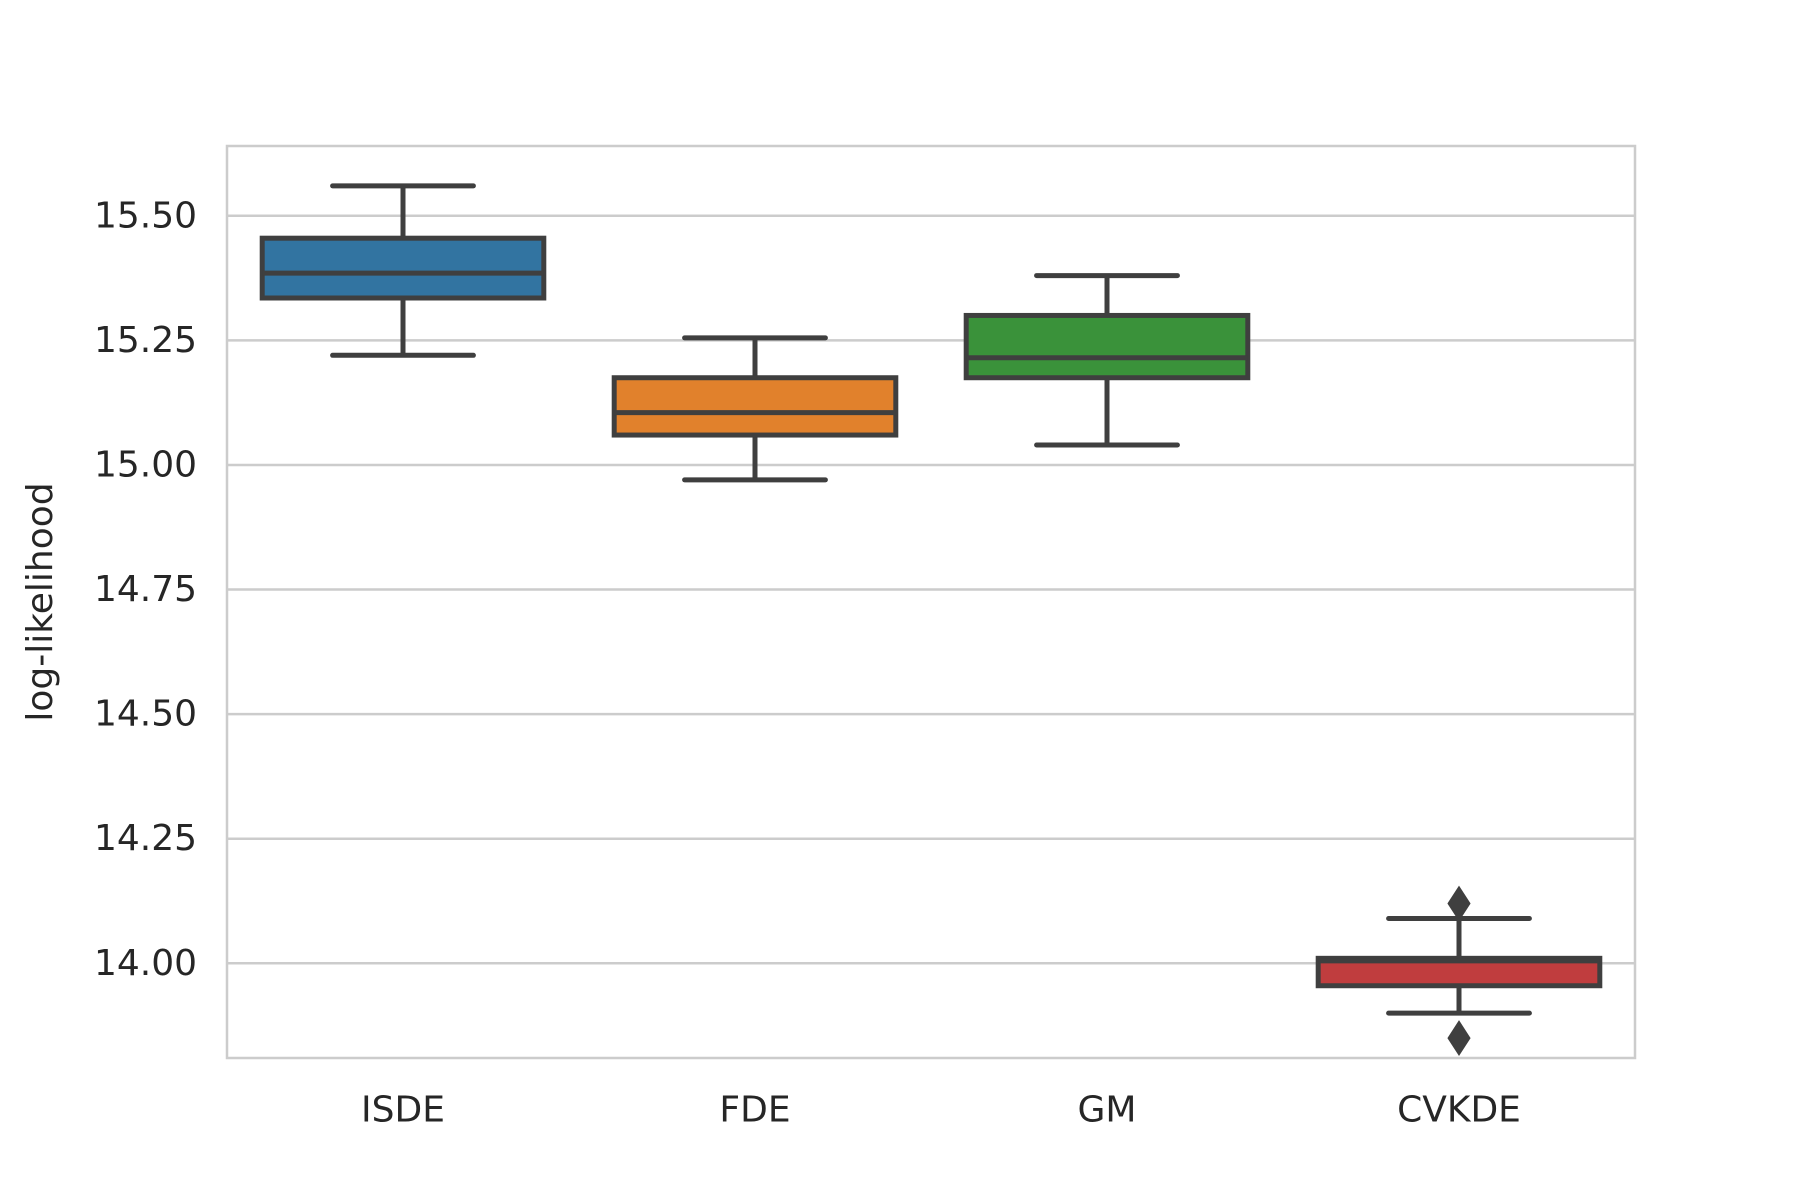 The height and width of the screenshot is (1200, 1800). What do you see at coordinates (403, 1110) in the screenshot?
I see `x-tick-label: ISDE` at bounding box center [403, 1110].